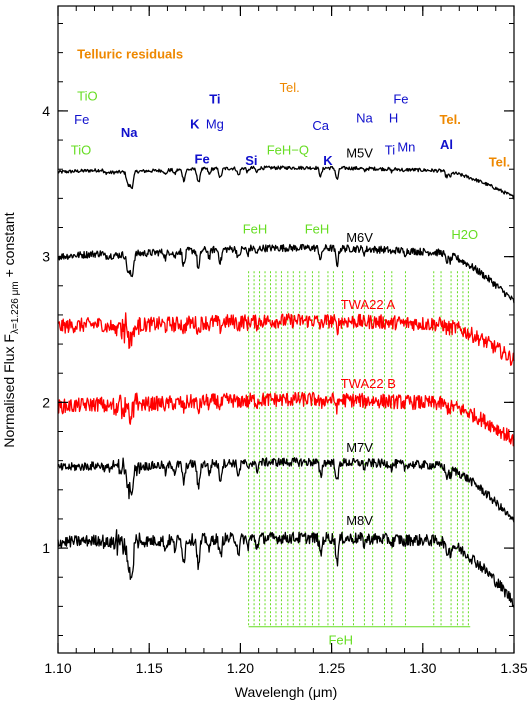 This screenshot has height=707, width=531. I want to click on line-annotation: H2O, so click(464, 234).